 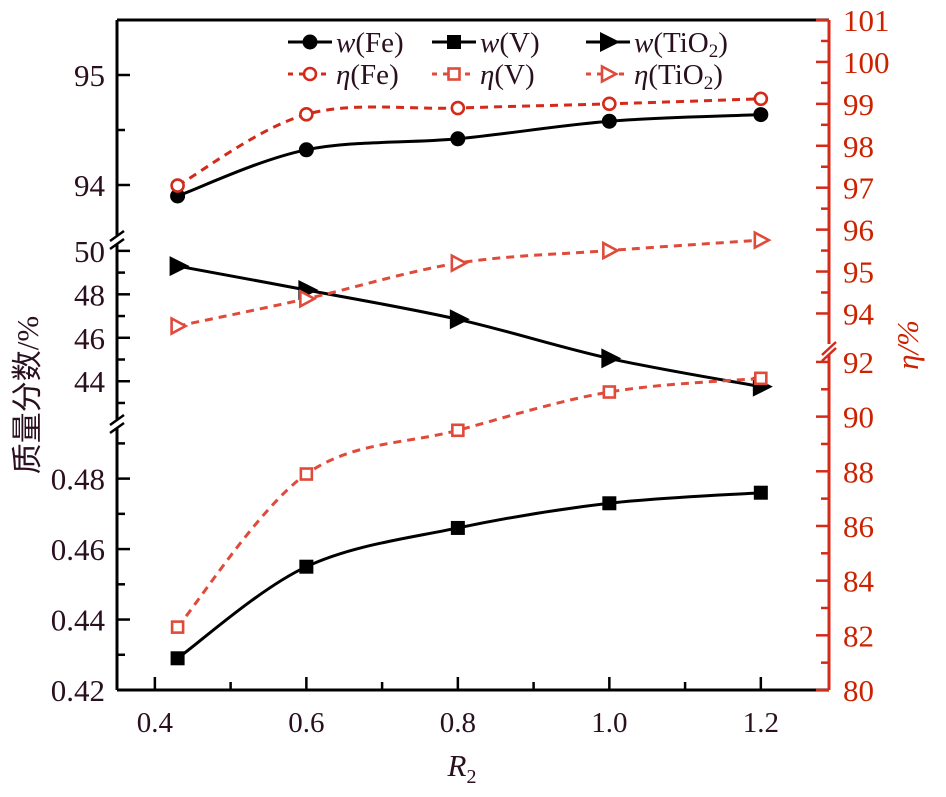 I want to click on right-tick-label: 82, so click(x=858, y=635).